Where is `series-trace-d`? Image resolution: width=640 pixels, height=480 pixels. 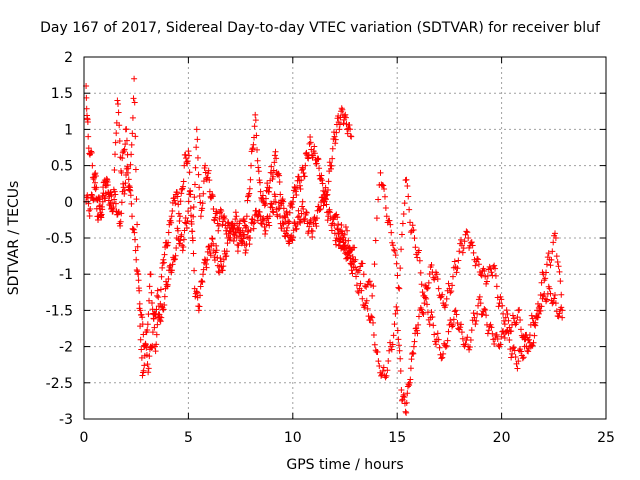 series-trace-d is located at coordinates (450, 262).